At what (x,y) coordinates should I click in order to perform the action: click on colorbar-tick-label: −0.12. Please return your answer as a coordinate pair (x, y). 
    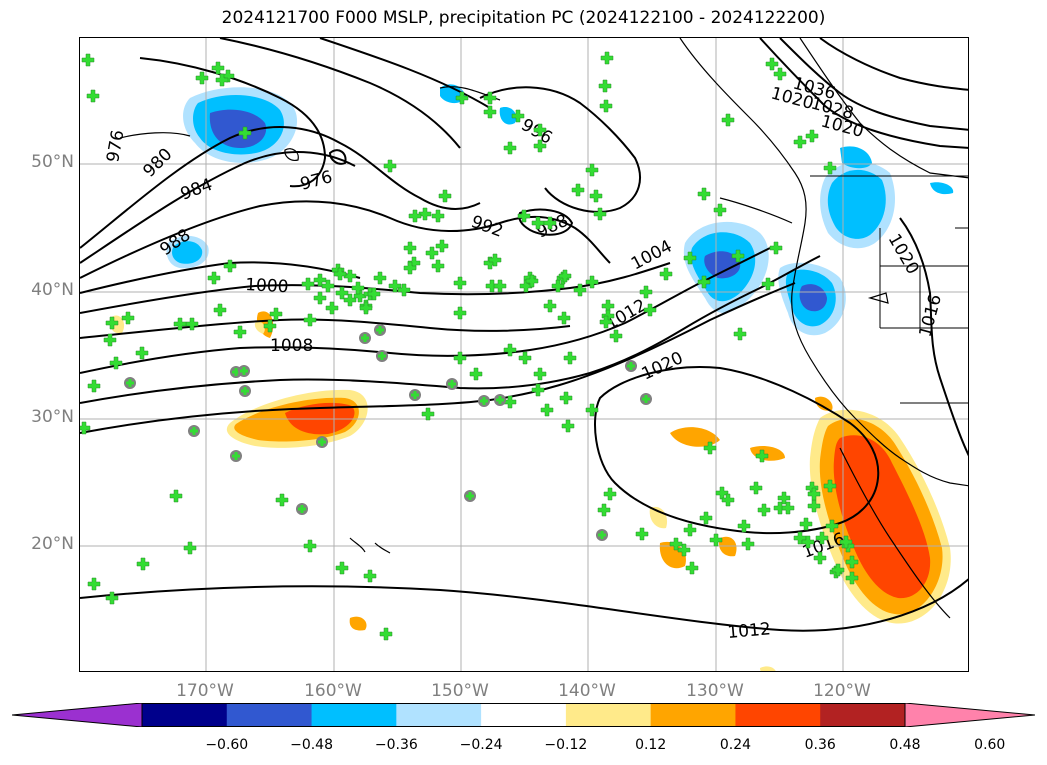
    Looking at the image, I should click on (566, 745).